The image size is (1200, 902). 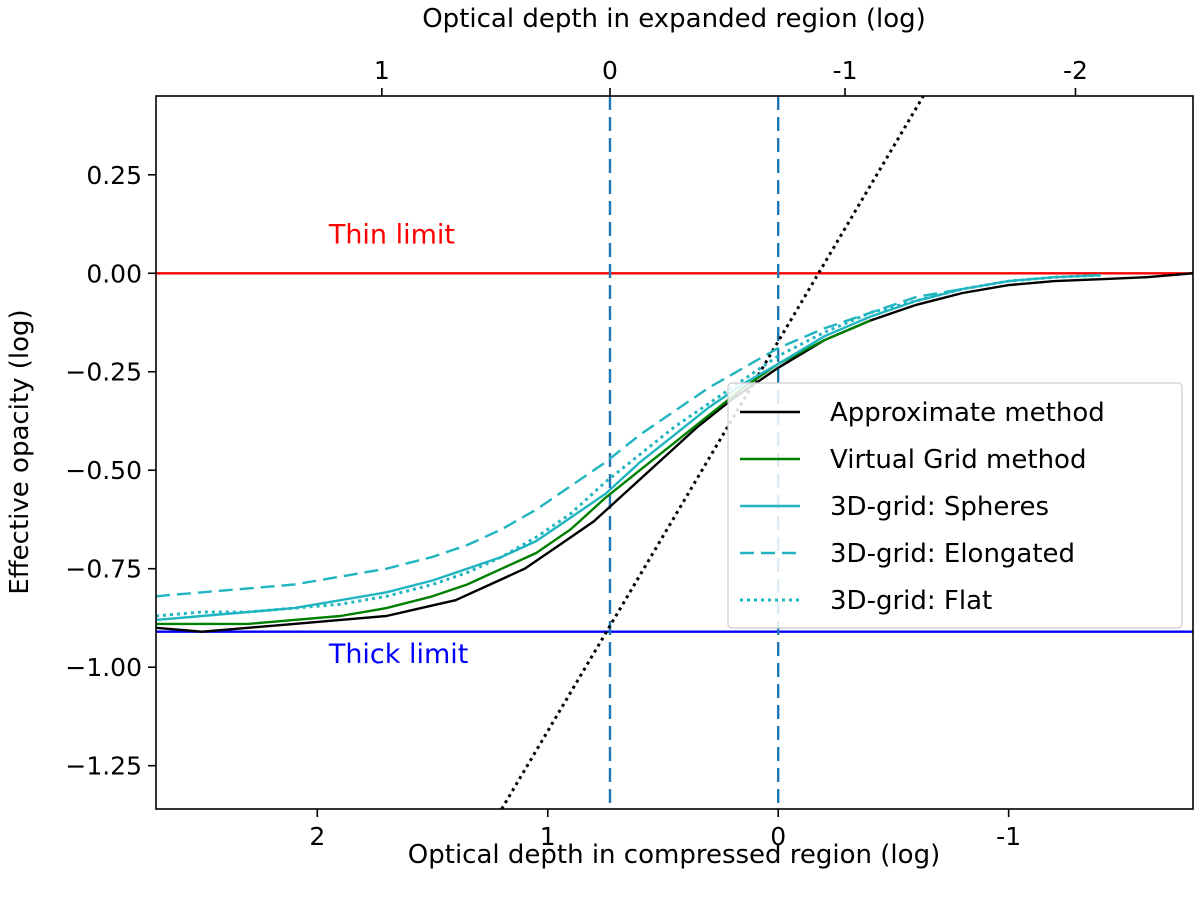 What do you see at coordinates (911, 601) in the screenshot?
I see `legend-label: 3D-grid: Flat` at bounding box center [911, 601].